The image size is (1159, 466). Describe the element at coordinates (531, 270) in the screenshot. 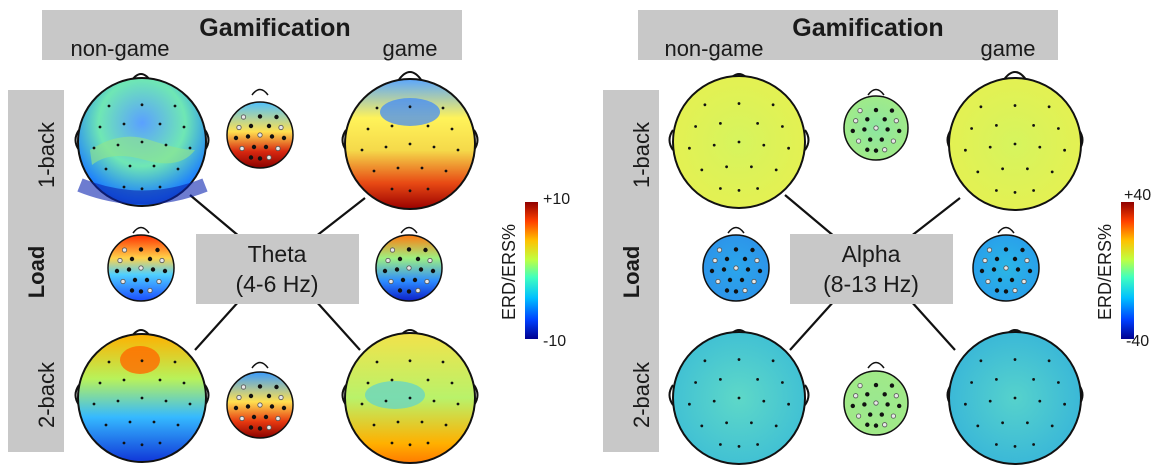

I see `colorbar` at that location.